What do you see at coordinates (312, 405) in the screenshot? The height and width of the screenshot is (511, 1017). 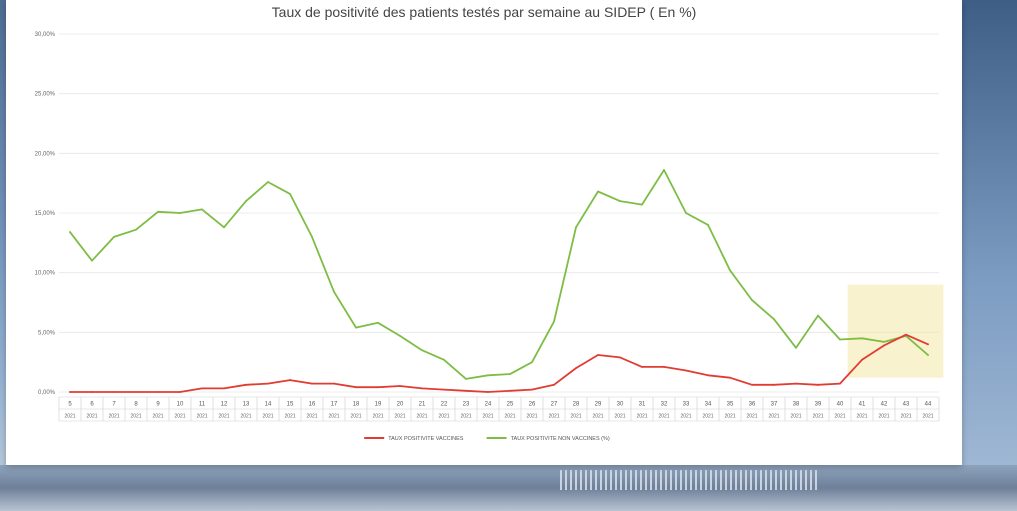 I see `x-tick-label: 16` at bounding box center [312, 405].